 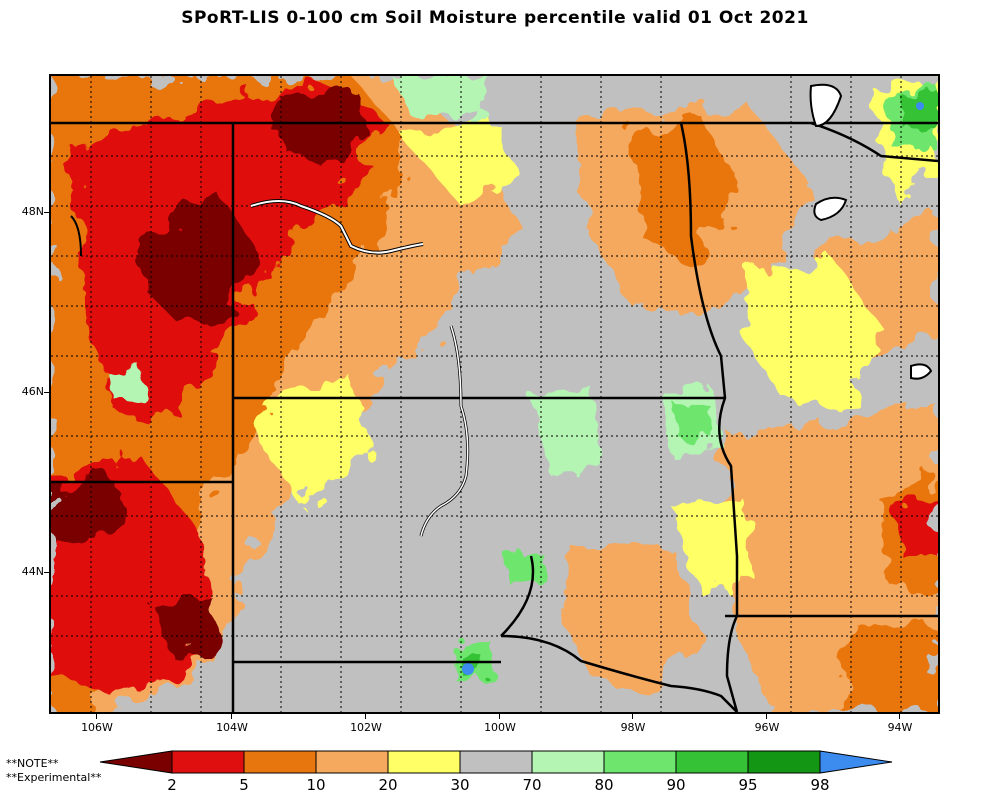 What do you see at coordinates (388, 785) in the screenshot?
I see `colorbar-label: 20` at bounding box center [388, 785].